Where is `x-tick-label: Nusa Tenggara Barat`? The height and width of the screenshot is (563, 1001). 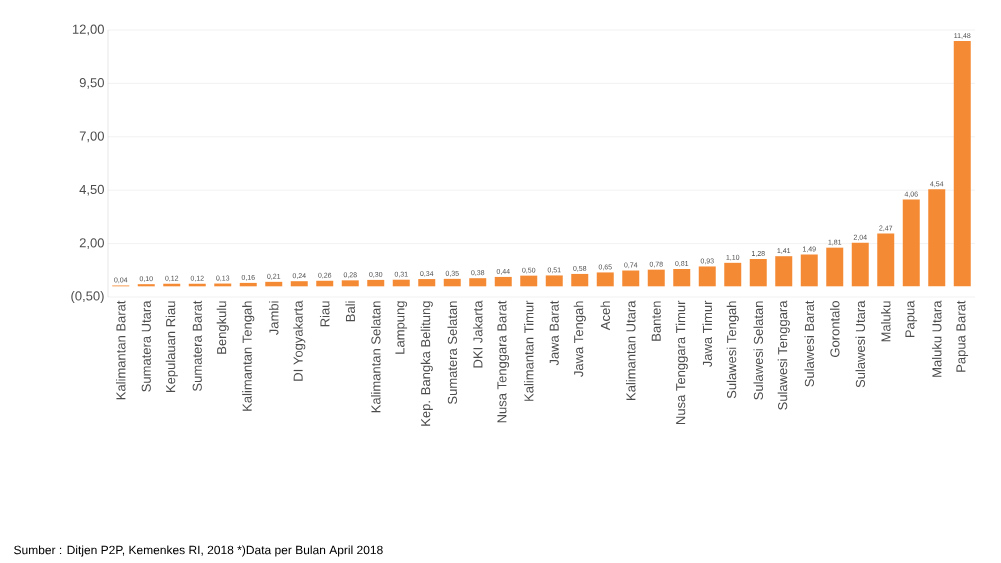 x-tick-label: Nusa Tenggara Barat is located at coordinates (503, 361).